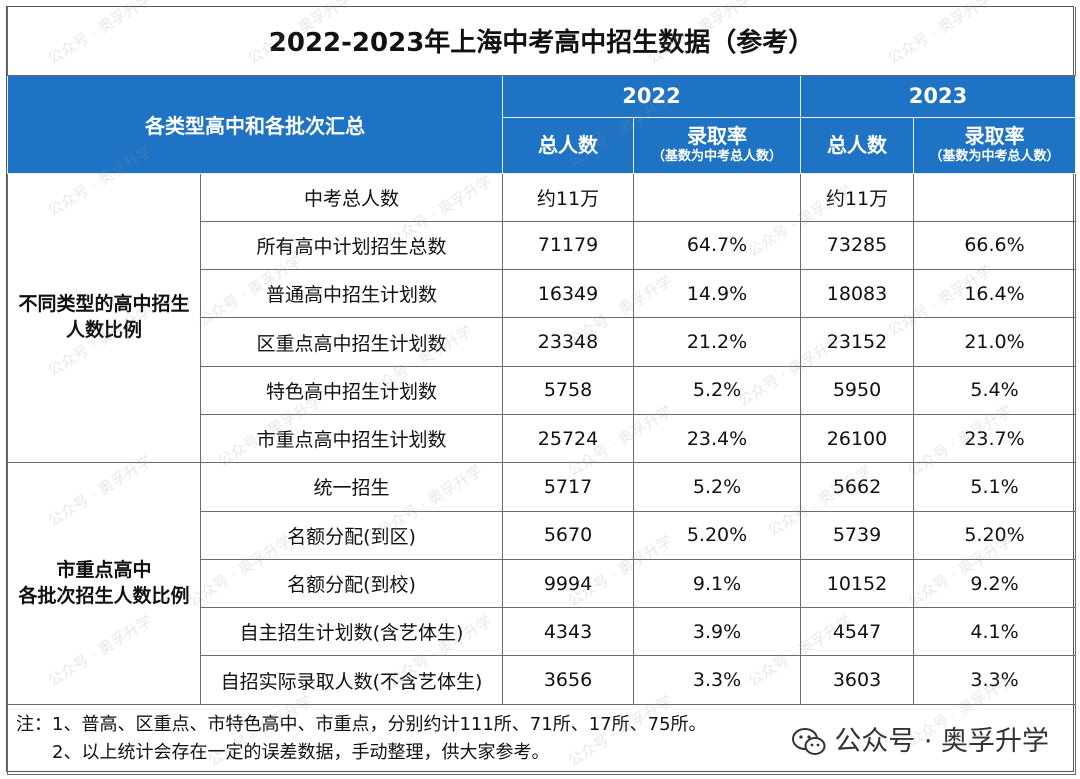 This screenshot has width=1080, height=779. What do you see at coordinates (717, 632) in the screenshot?
I see `rate-2022-cell: 3.9%` at bounding box center [717, 632].